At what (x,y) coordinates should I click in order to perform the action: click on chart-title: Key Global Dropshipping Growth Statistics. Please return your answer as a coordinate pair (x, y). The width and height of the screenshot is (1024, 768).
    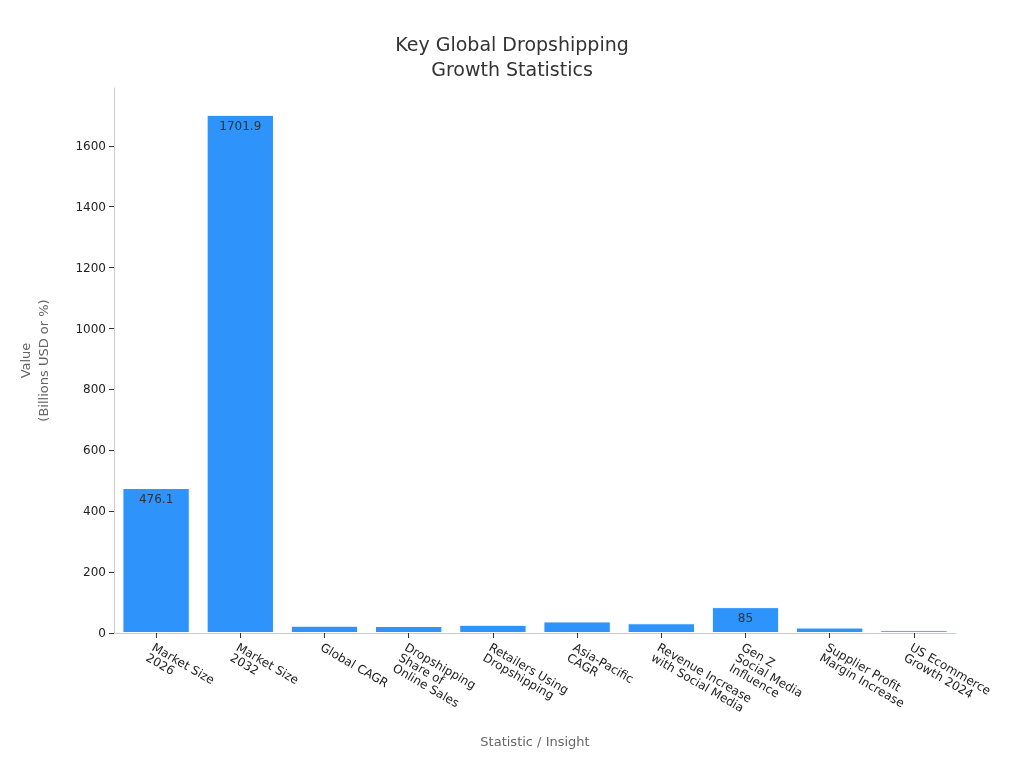
    Looking at the image, I should click on (512, 56).